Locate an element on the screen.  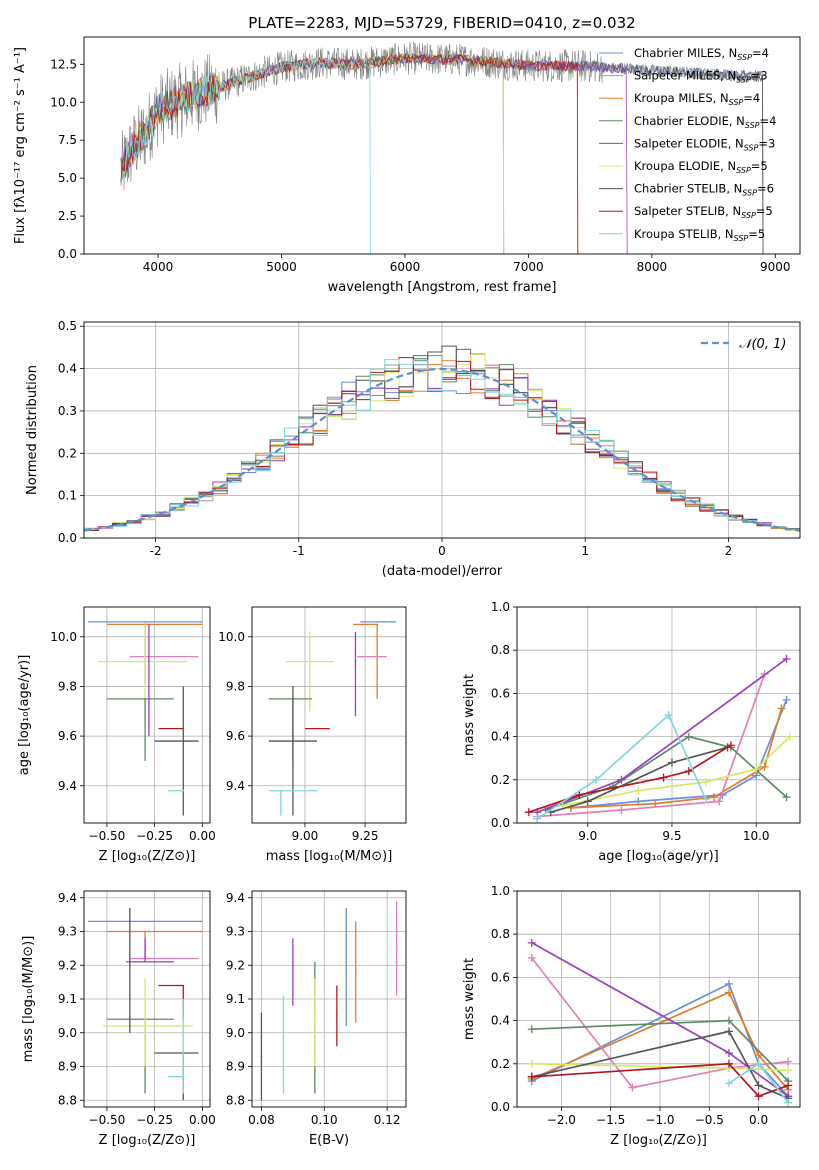
residuals-marks is located at coordinates (442, 441).